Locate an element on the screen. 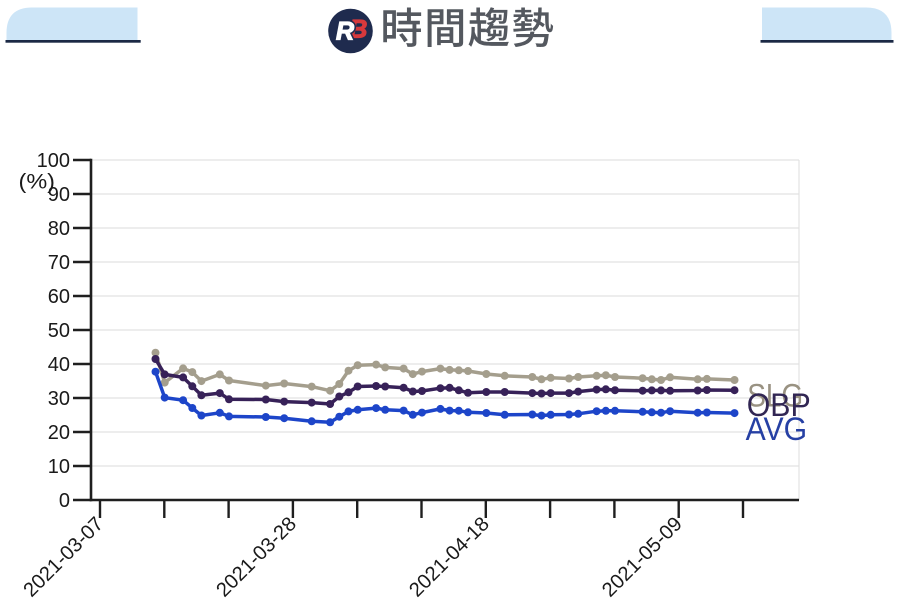  svg-text: 2021-05-09 is located at coordinates (642, 557).